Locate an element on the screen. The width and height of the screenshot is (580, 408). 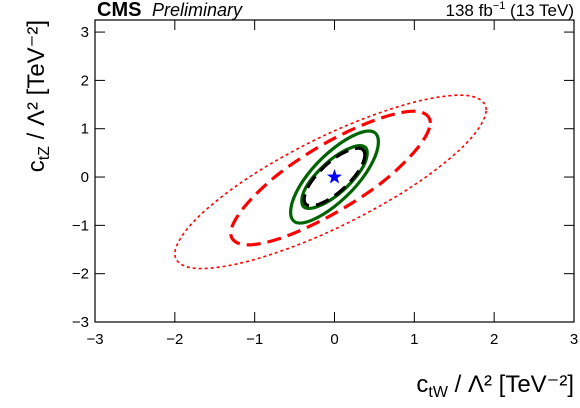
lumi-main: 138 fb is located at coordinates (469, 10).